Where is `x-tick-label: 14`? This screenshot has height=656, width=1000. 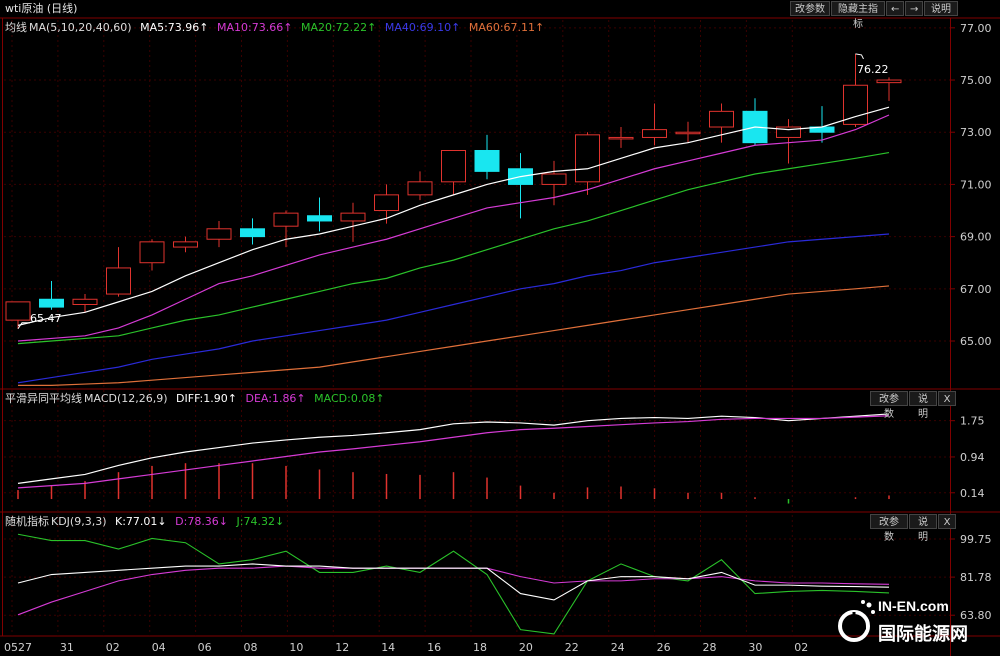
x-tick-label: 14 is located at coordinates (388, 647).